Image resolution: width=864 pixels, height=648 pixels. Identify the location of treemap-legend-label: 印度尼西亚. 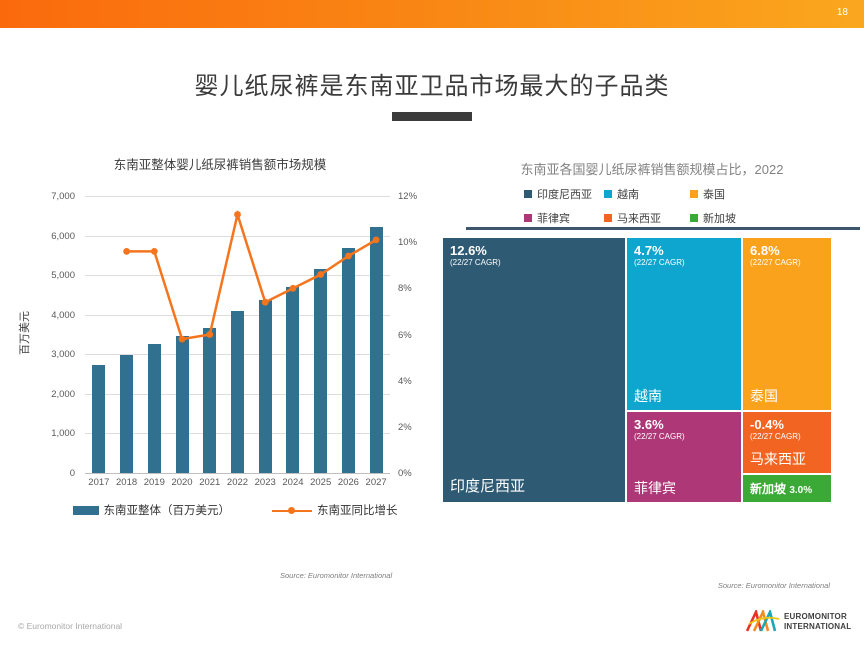
(564, 195).